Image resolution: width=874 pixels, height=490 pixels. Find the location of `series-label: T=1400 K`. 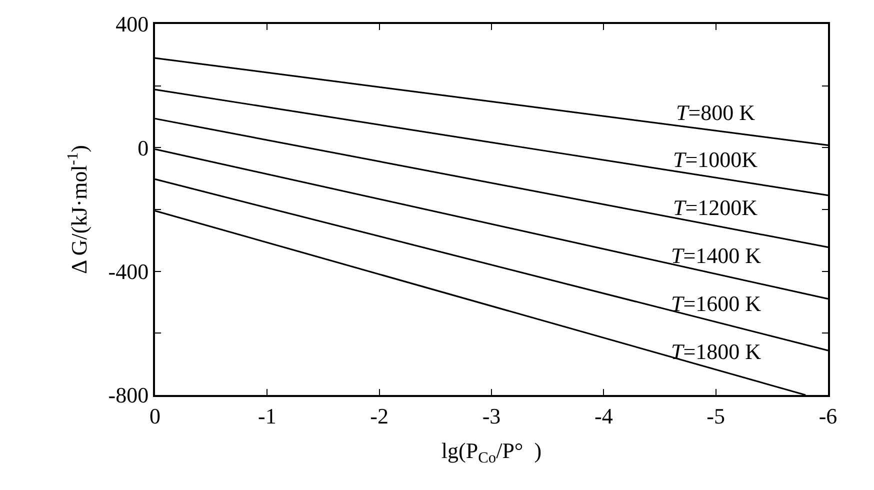

series-label: T=1400 K is located at coordinates (716, 255).